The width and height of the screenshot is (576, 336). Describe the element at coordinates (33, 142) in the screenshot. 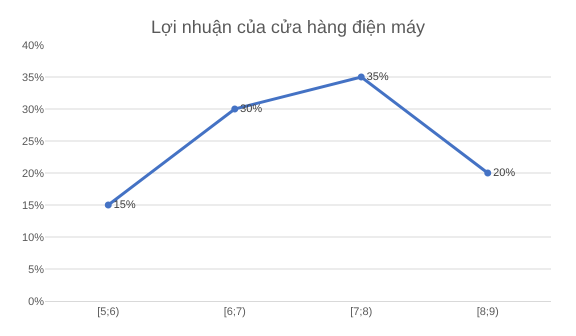

I see `y-tick-label: 25%` at that location.